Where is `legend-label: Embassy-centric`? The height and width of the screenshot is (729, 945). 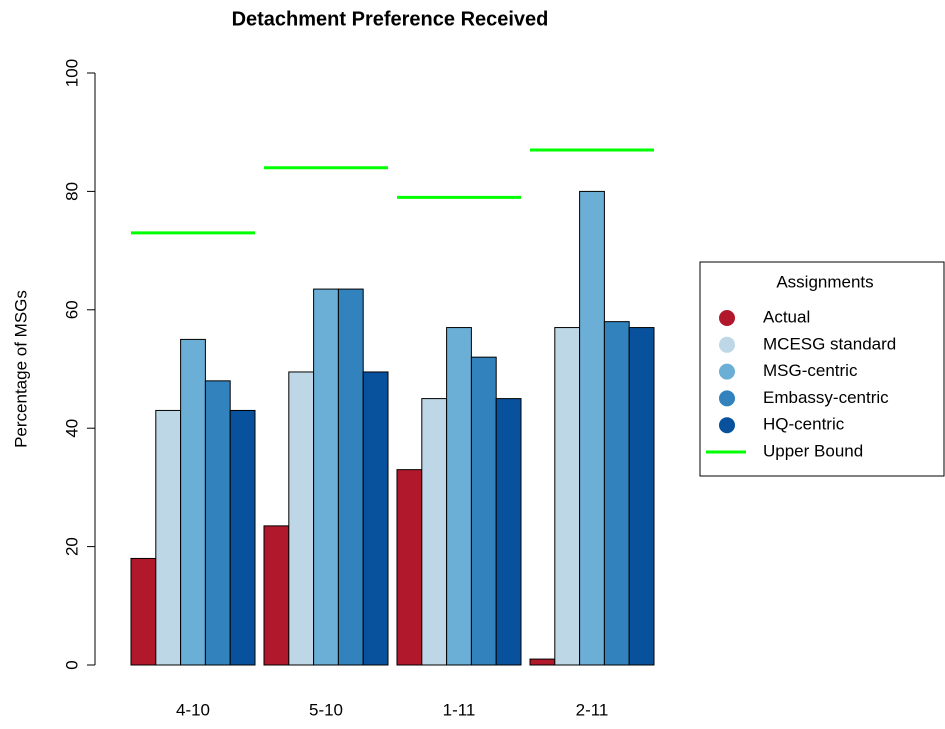 legend-label: Embassy-centric is located at coordinates (826, 397).